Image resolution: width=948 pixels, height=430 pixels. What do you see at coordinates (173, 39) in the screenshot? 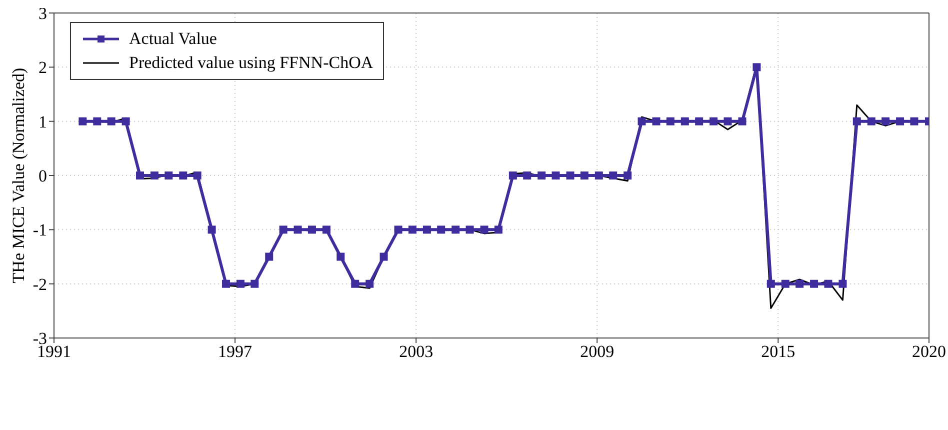
I see `legend-label: Actual Value` at bounding box center [173, 39].